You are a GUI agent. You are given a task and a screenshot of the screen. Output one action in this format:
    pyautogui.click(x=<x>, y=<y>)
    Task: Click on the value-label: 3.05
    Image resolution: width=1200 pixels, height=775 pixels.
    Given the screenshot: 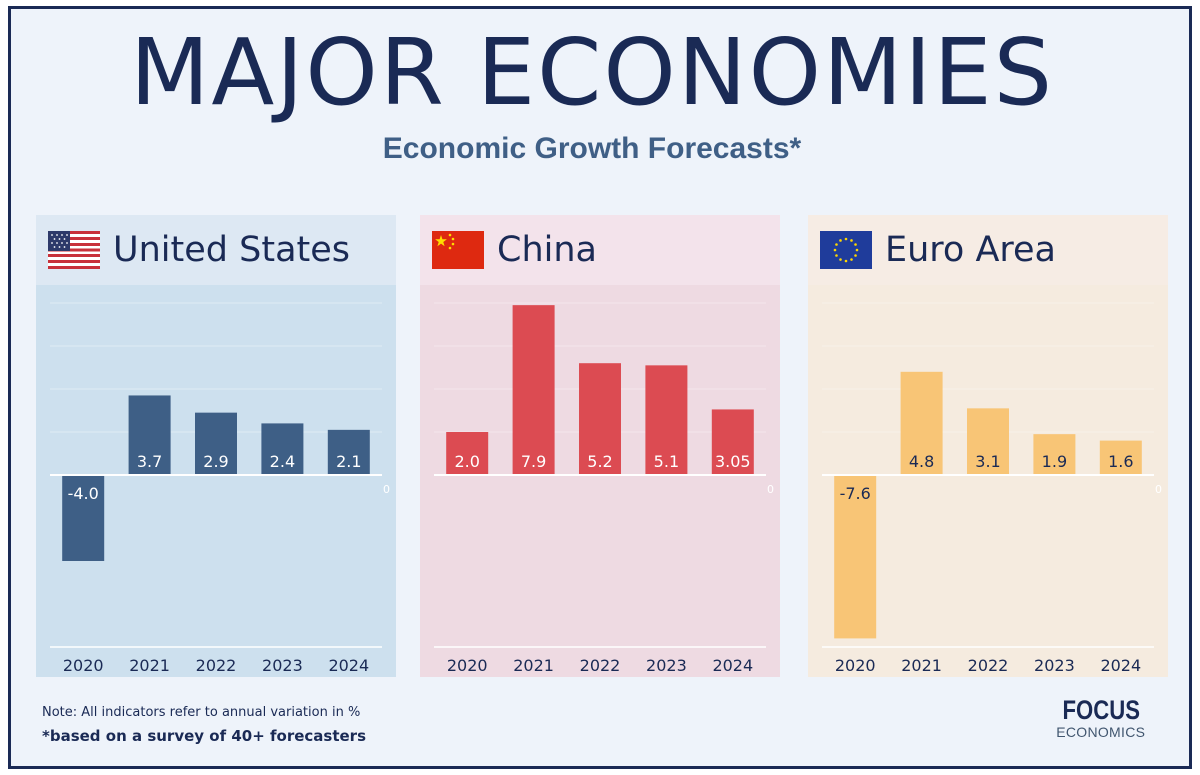 What is the action you would take?
    pyautogui.click(x=733, y=461)
    